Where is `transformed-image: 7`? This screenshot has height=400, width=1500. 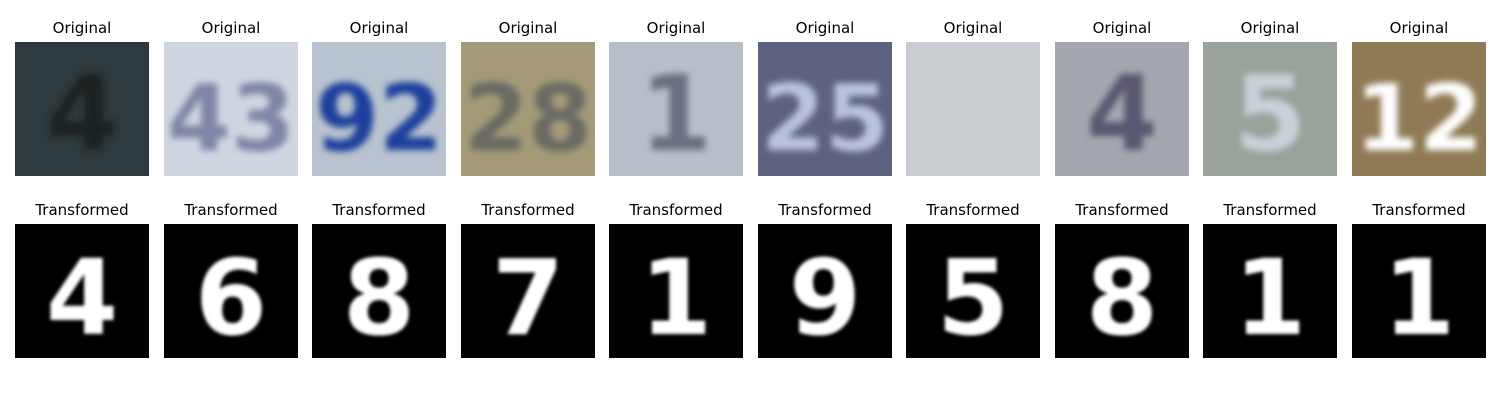 transformed-image: 7 is located at coordinates (528, 291).